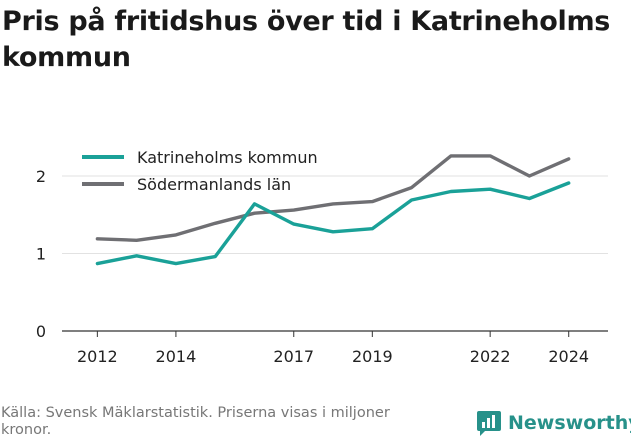  Describe the element at coordinates (176, 356) in the screenshot. I see `x-tick-label: 2014` at that location.